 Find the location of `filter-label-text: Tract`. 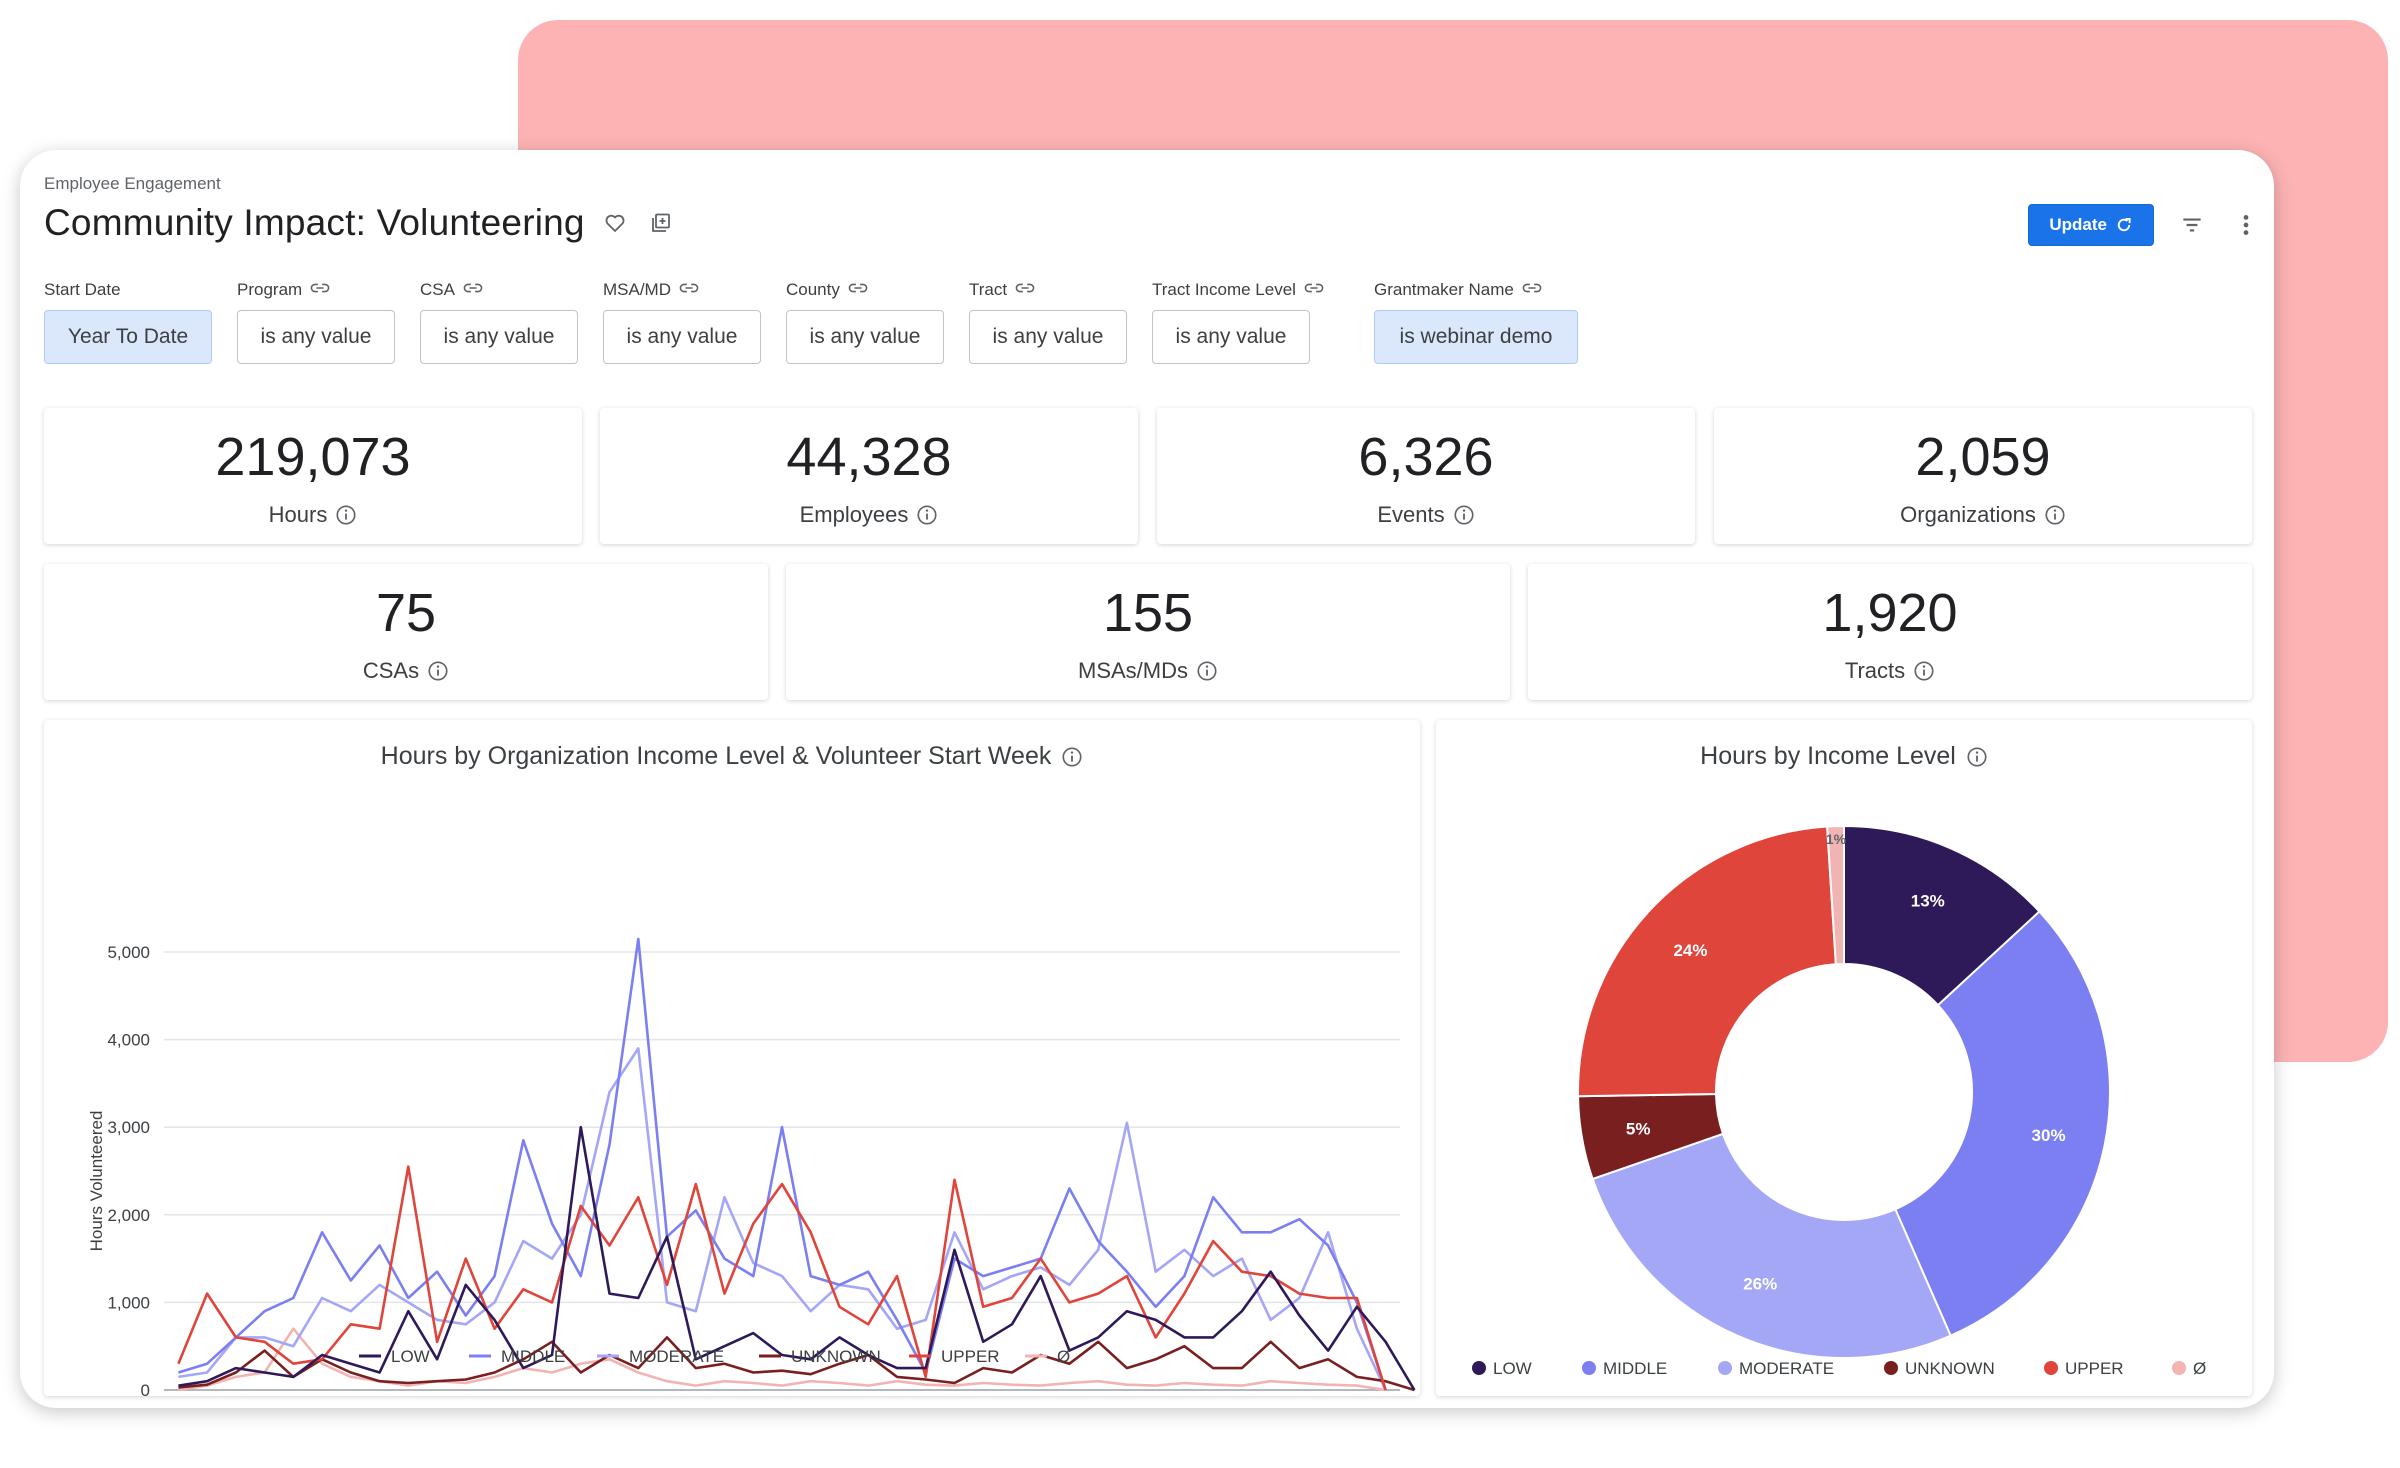

filter-label-text: Tract is located at coordinates (988, 289).